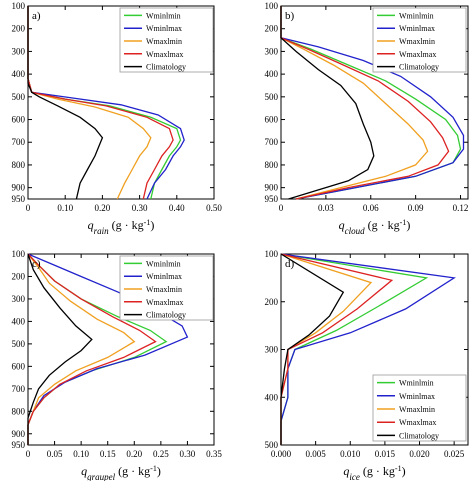 The height and width of the screenshot is (481, 474). Describe the element at coordinates (290, 264) in the screenshot. I see `panel-letter: d)` at that location.